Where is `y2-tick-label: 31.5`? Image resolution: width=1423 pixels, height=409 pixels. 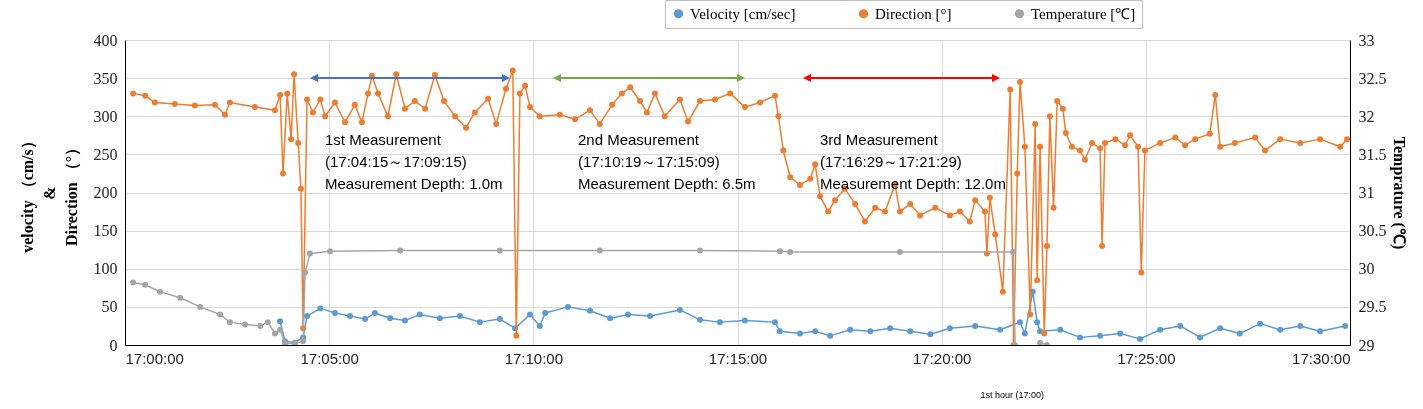 y2-tick-label: 31.5 is located at coordinates (1372, 154).